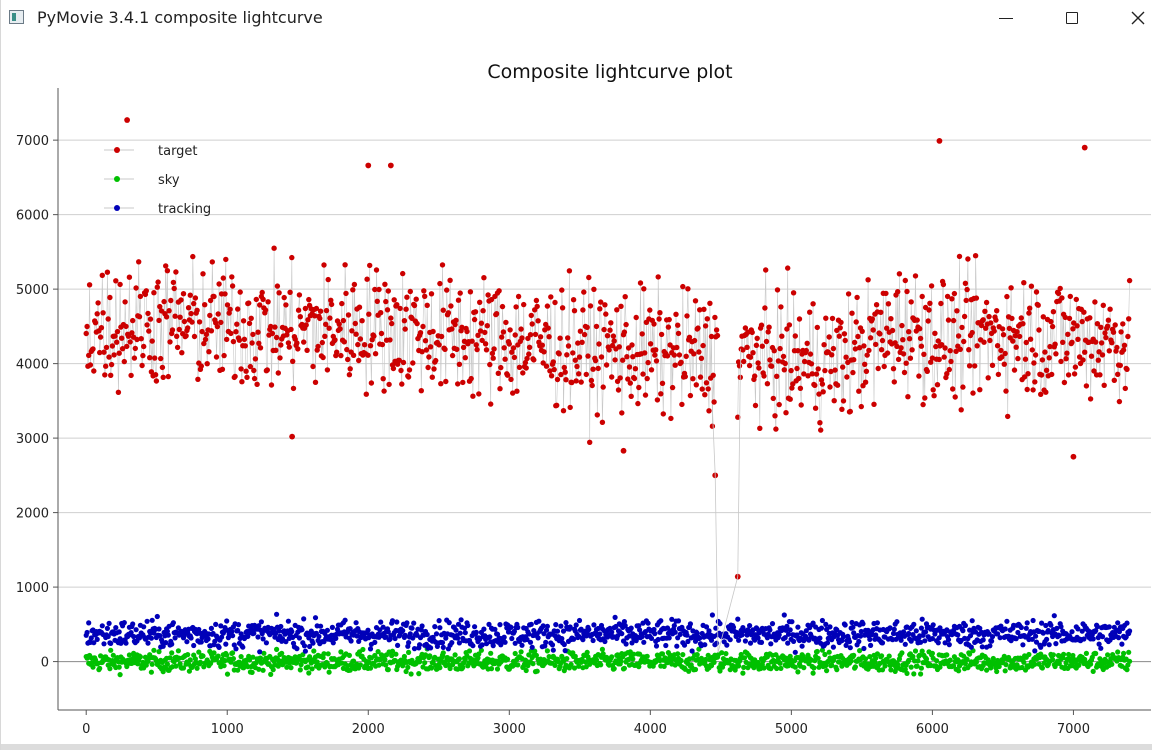  I want to click on maximize-button, so click(1072, 18).